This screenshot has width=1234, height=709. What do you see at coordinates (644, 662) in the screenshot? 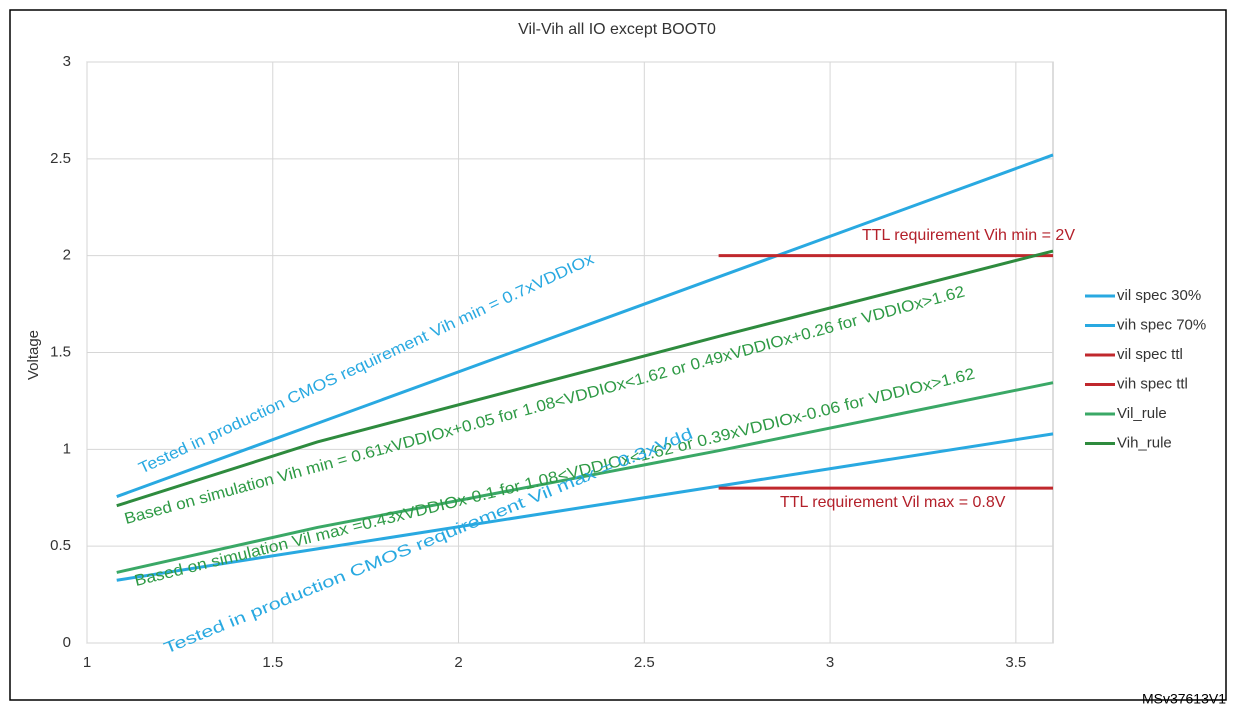
I see `x-tick-label: 2.5` at bounding box center [644, 662].